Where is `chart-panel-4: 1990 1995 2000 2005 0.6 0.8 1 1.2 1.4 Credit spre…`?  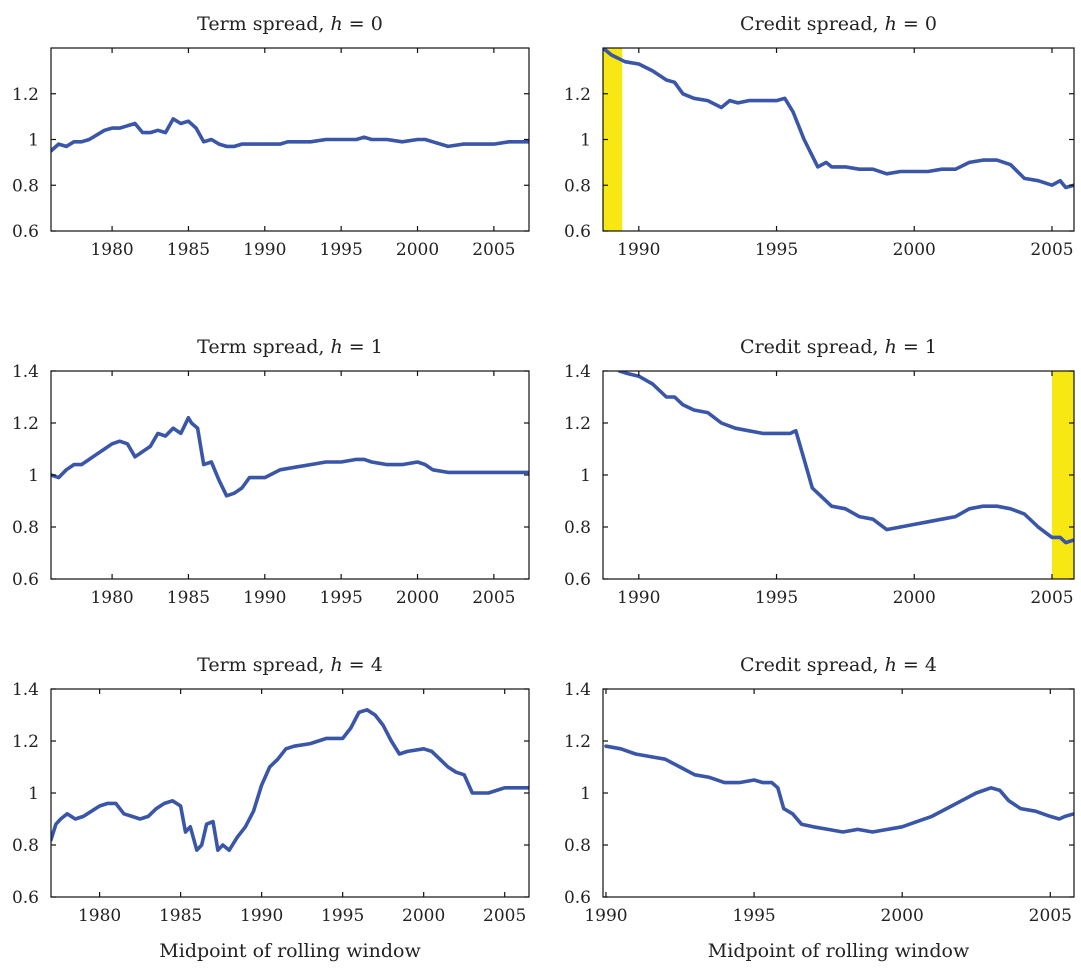
chart-panel-4: 1990 1995 2000 2005 0.6 0.8 1 1.2 1.4 Credit spre… is located at coordinates (819, 472).